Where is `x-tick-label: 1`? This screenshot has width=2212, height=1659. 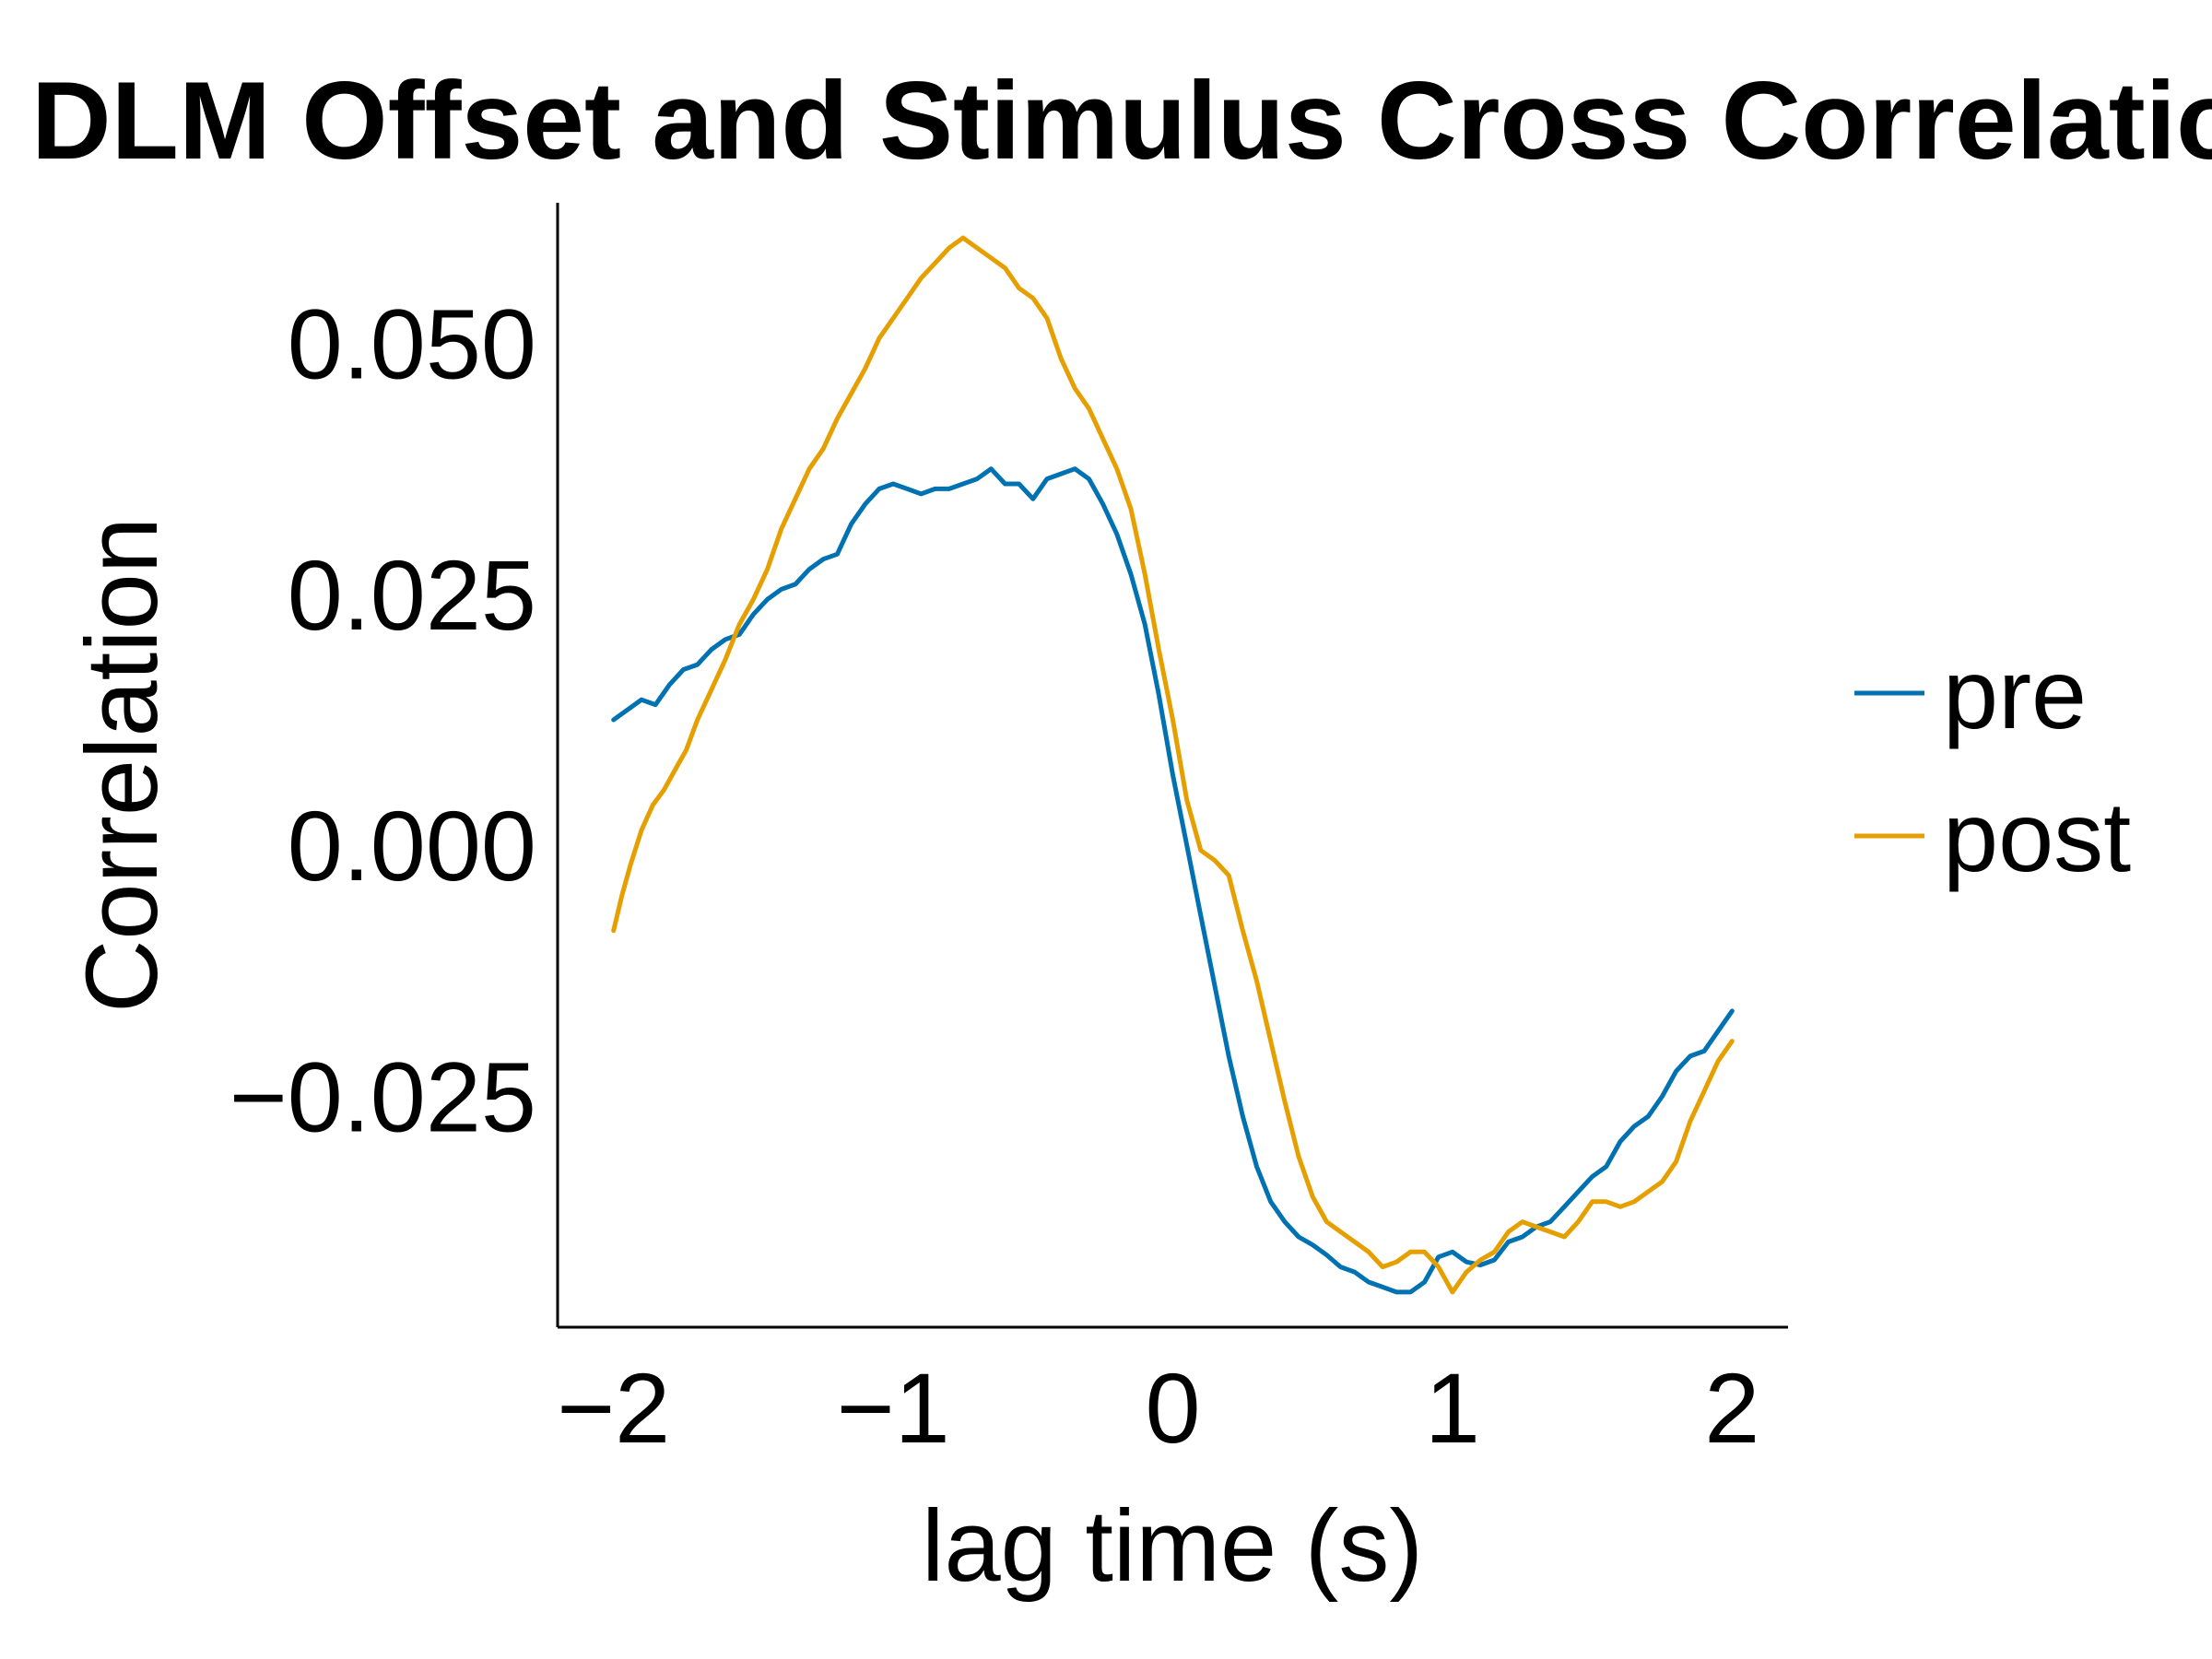
x-tick-label: 1 is located at coordinates (1452, 1408).